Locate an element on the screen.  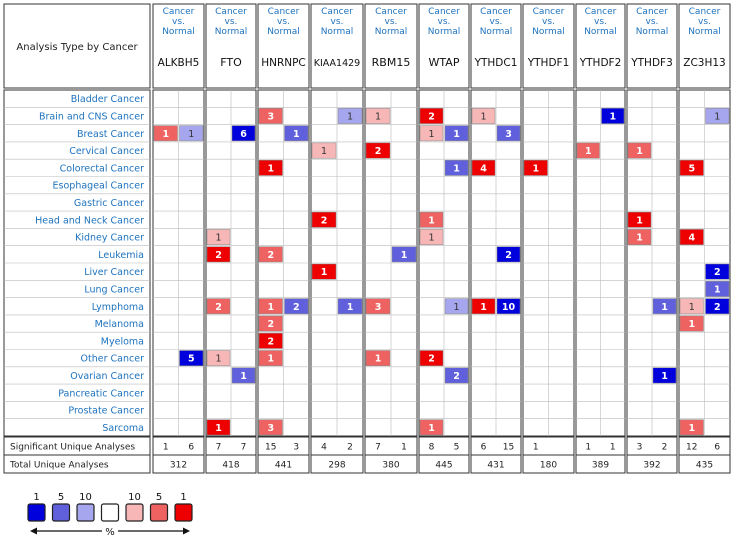
row-label: Colorectal Cancer is located at coordinates (102, 168).